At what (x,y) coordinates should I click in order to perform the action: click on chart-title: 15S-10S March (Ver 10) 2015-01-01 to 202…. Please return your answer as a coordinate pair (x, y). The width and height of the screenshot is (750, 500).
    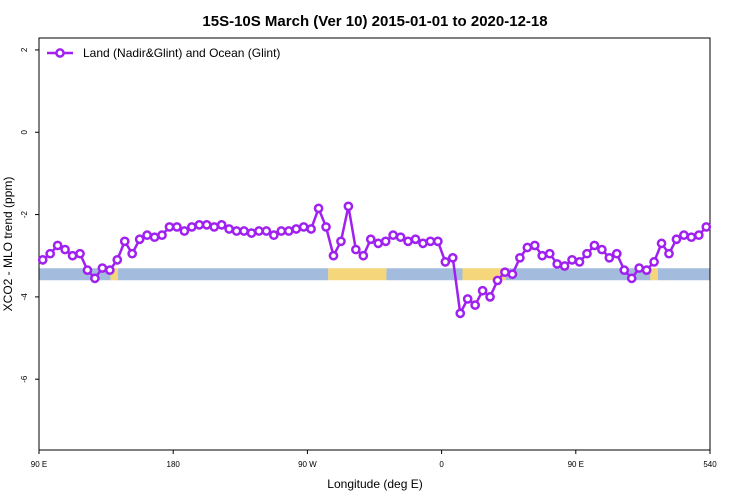
    Looking at the image, I should click on (374, 21).